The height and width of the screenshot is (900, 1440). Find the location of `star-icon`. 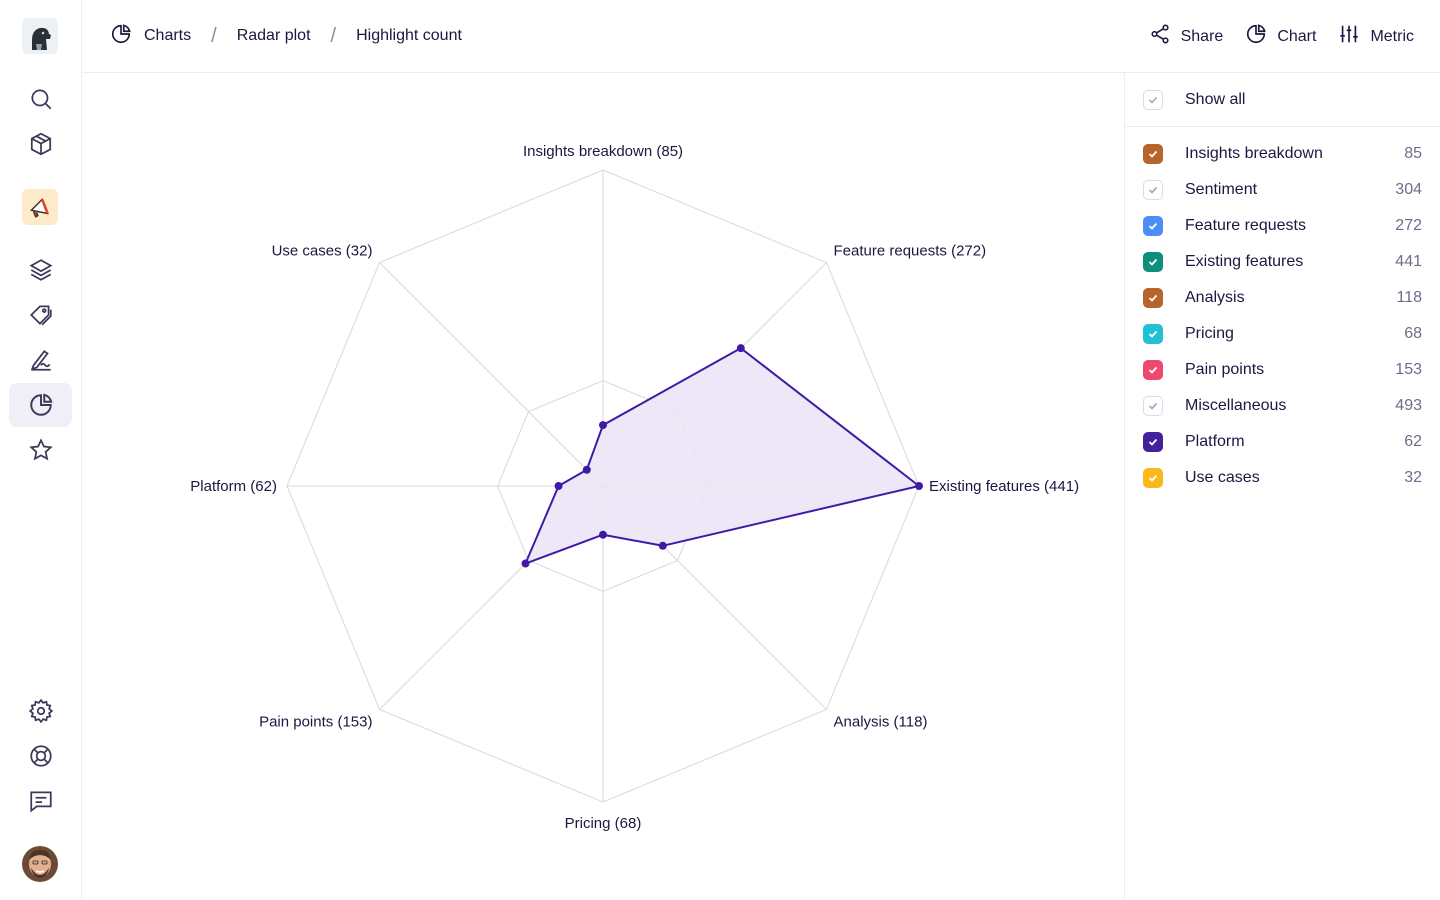

star-icon is located at coordinates (40, 450).